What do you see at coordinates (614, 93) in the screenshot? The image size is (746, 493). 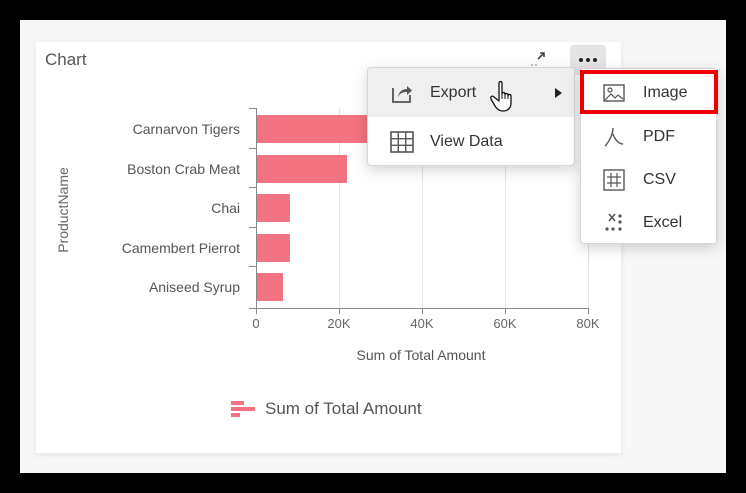 I see `image-icon` at bounding box center [614, 93].